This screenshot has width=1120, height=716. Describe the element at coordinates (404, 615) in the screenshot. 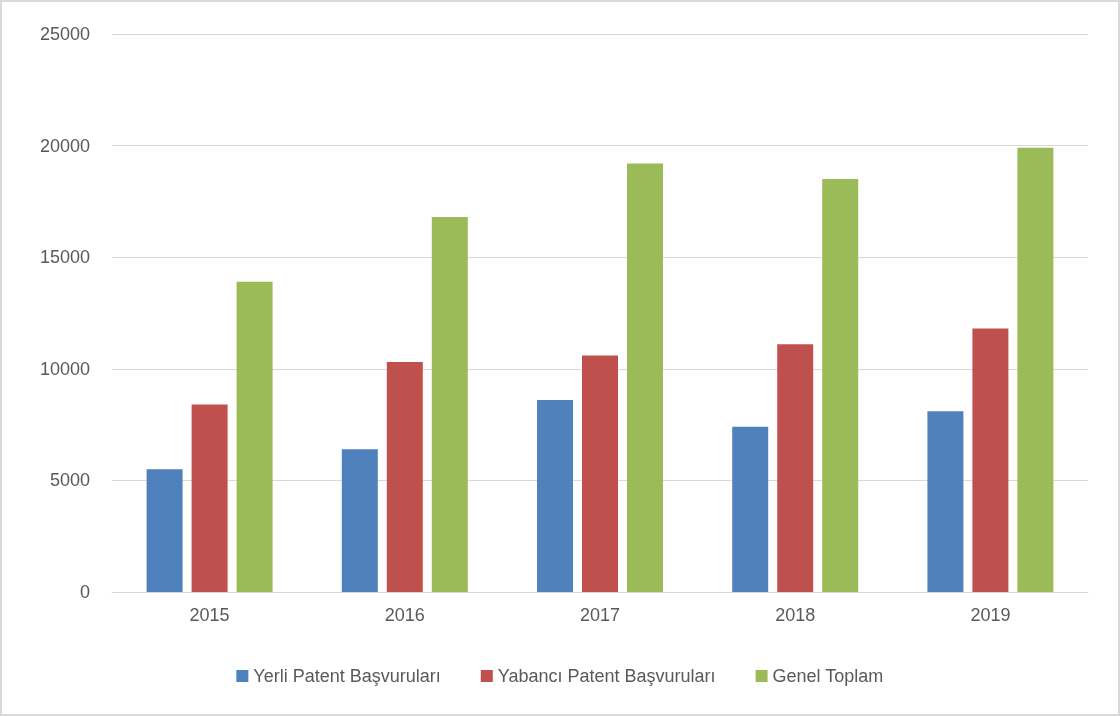

I see `x-tick-label: 2016` at that location.